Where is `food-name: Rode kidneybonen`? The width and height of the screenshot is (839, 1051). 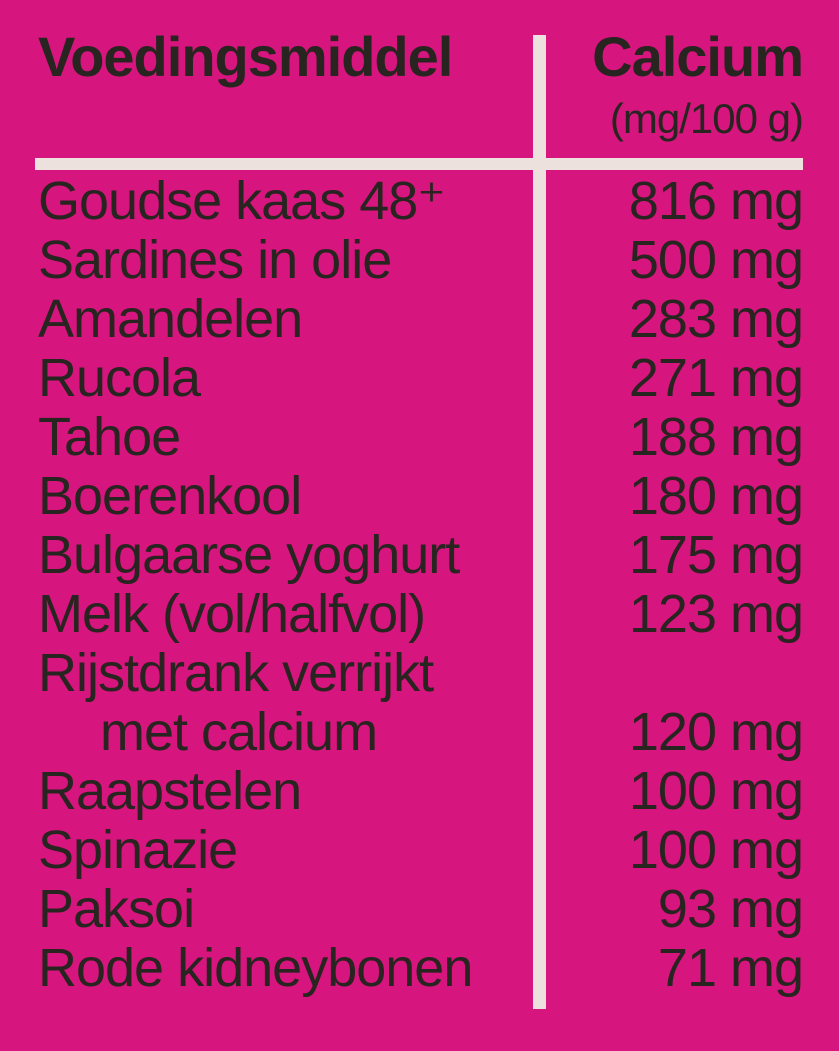
food-name: Rode kidneybonen is located at coordinates (255, 968).